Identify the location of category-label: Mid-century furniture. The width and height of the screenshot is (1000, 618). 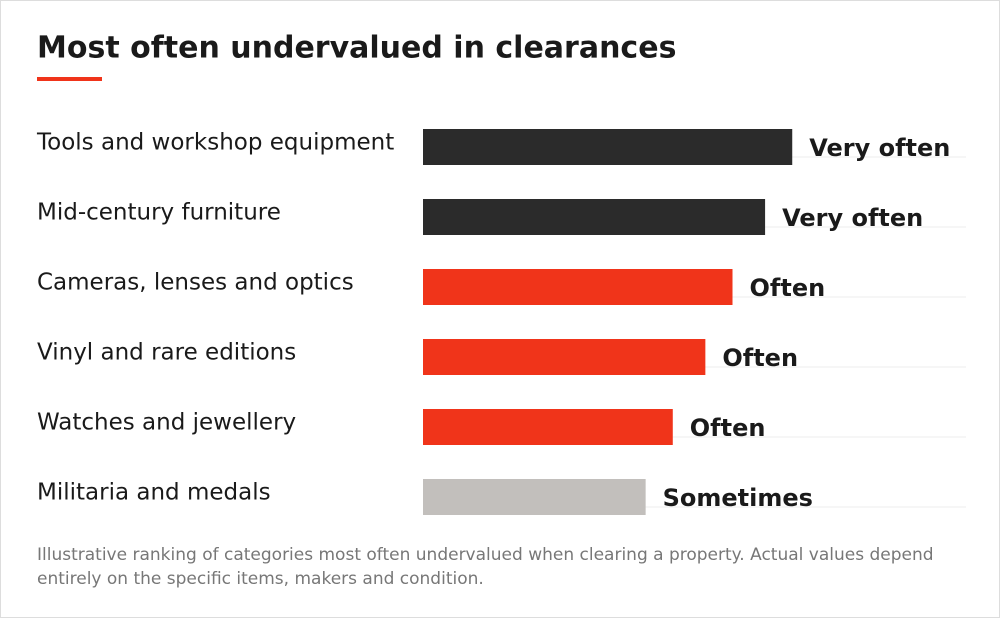
(159, 213).